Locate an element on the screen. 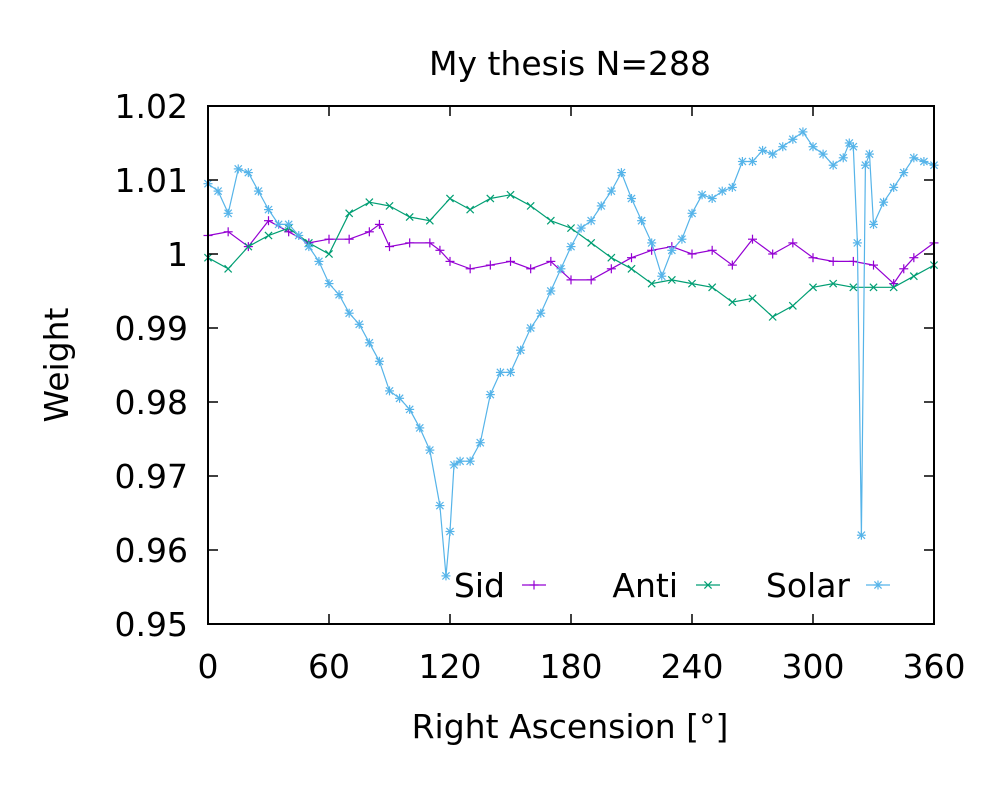  y-tick-label: 0.99 is located at coordinates (151, 328).